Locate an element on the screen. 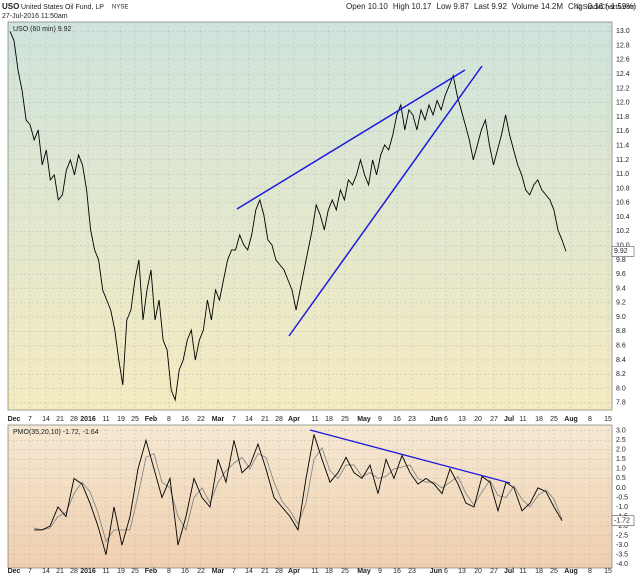  y-tick-label: 11.6 is located at coordinates (622, 131).